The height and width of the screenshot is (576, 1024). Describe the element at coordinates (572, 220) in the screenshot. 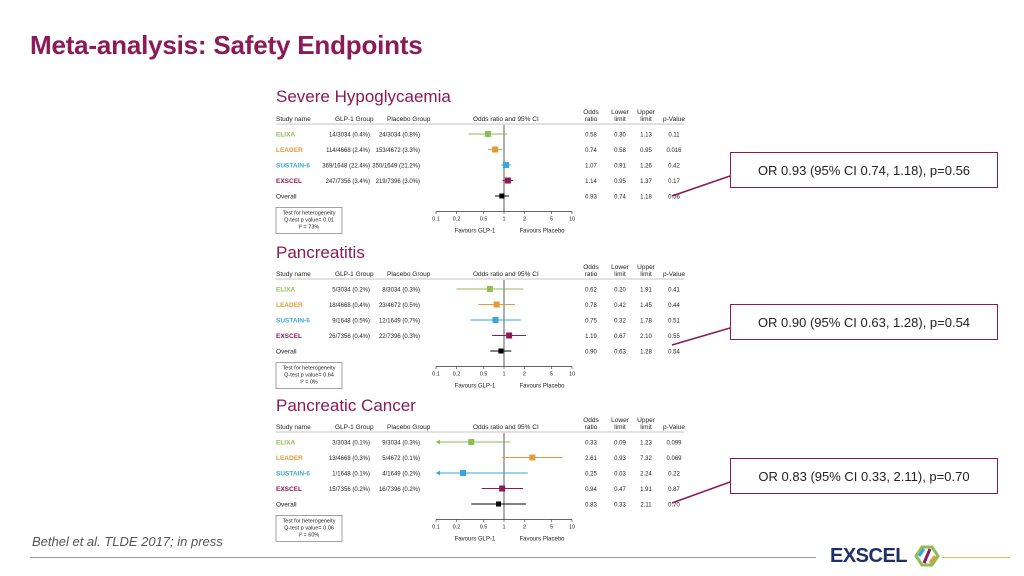

I see `x-tick-label: 10` at that location.